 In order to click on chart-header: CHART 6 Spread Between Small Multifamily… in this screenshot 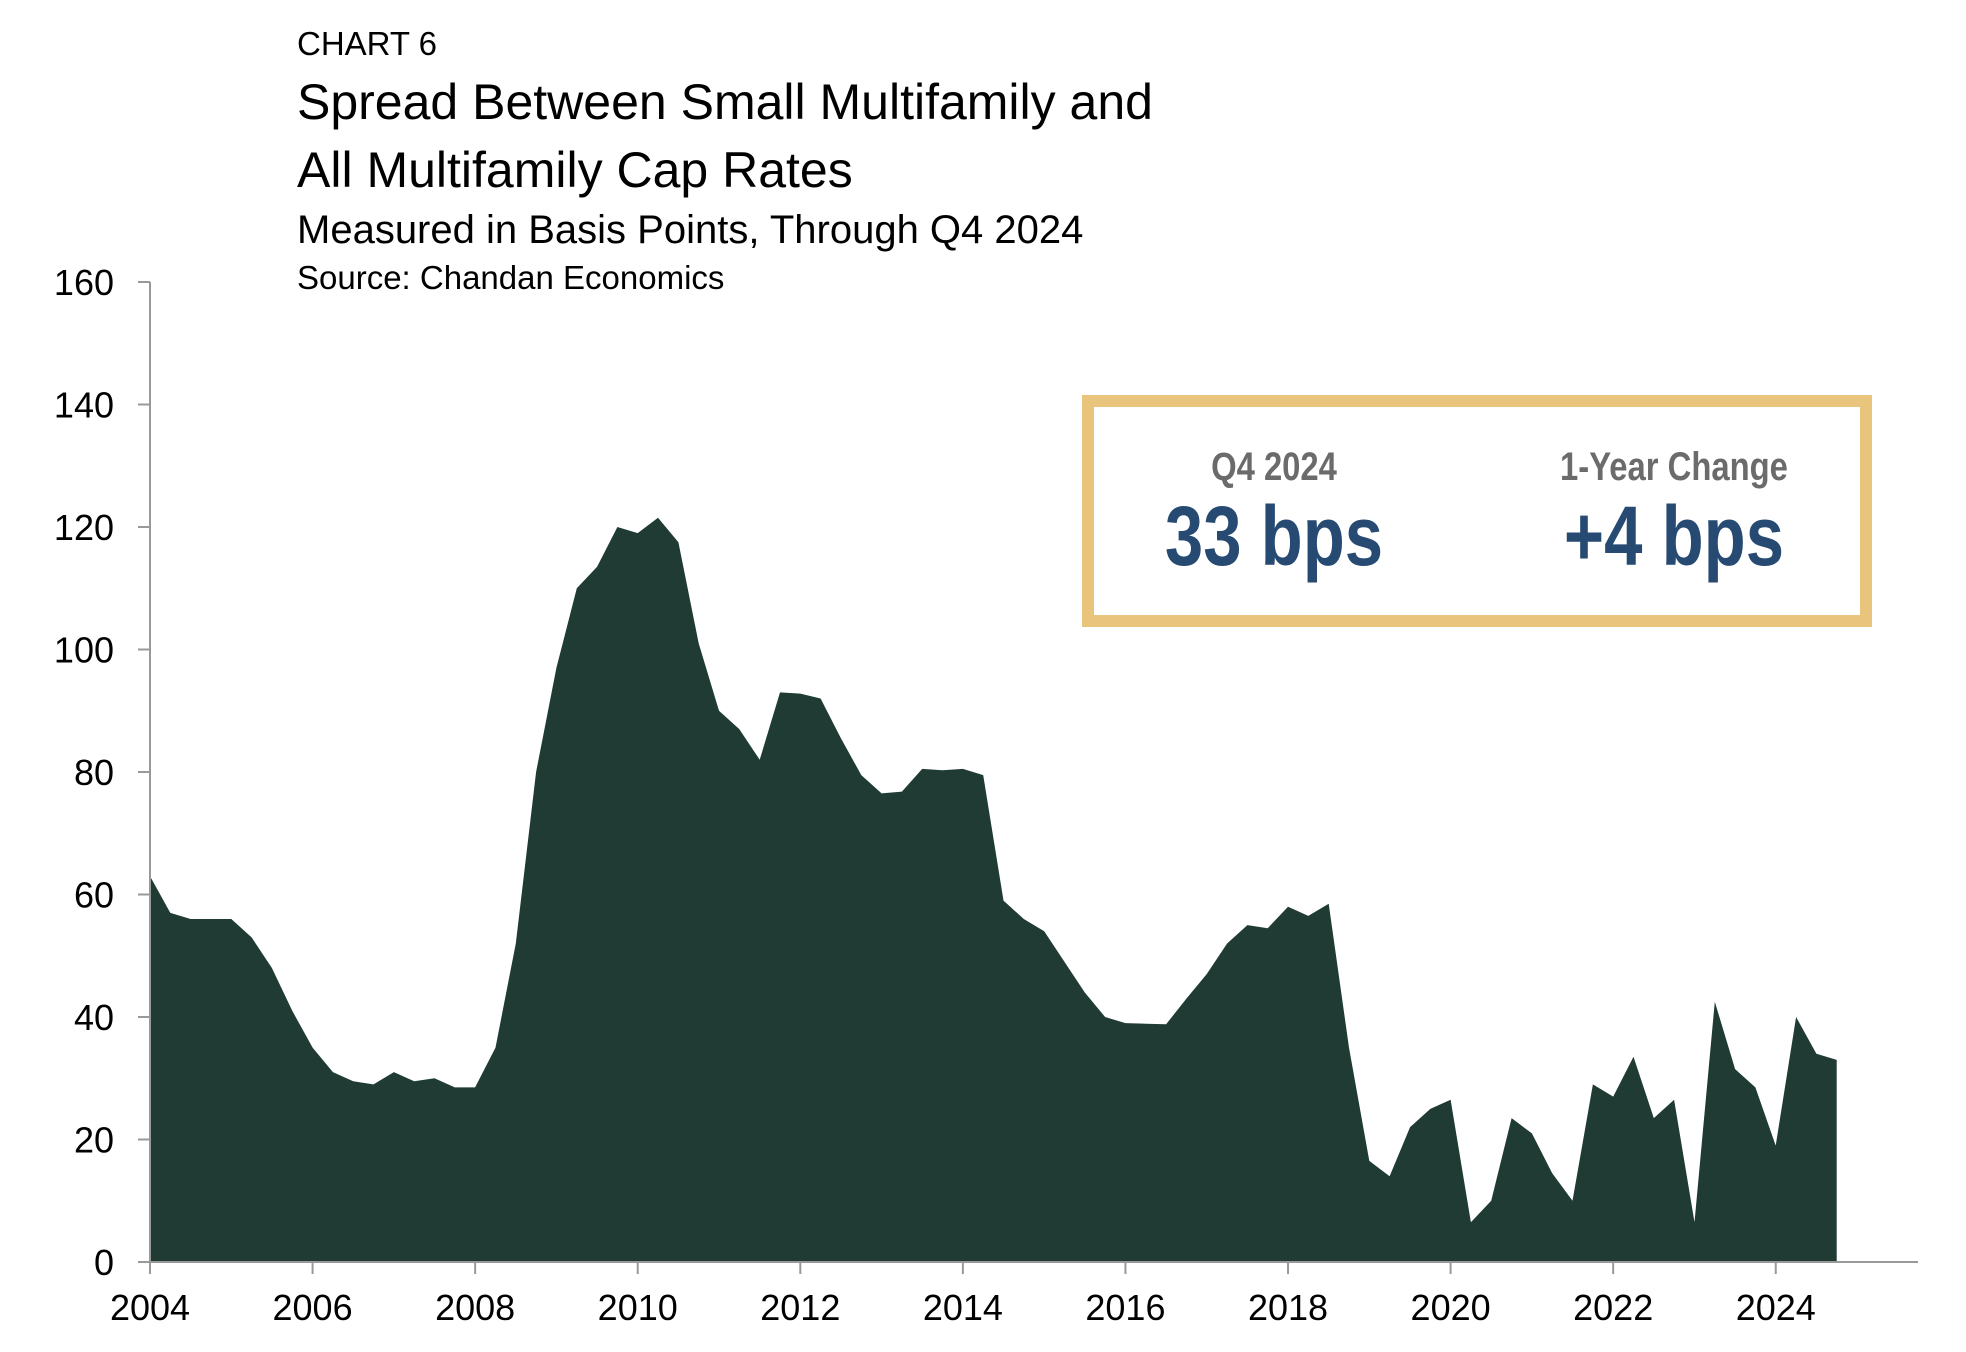, I will do `click(725, 162)`.